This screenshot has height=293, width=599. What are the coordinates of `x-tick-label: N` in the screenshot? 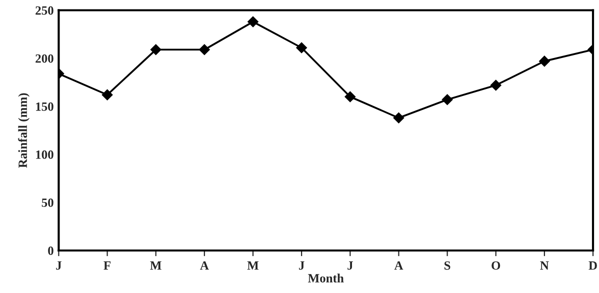 It's located at (544, 265).